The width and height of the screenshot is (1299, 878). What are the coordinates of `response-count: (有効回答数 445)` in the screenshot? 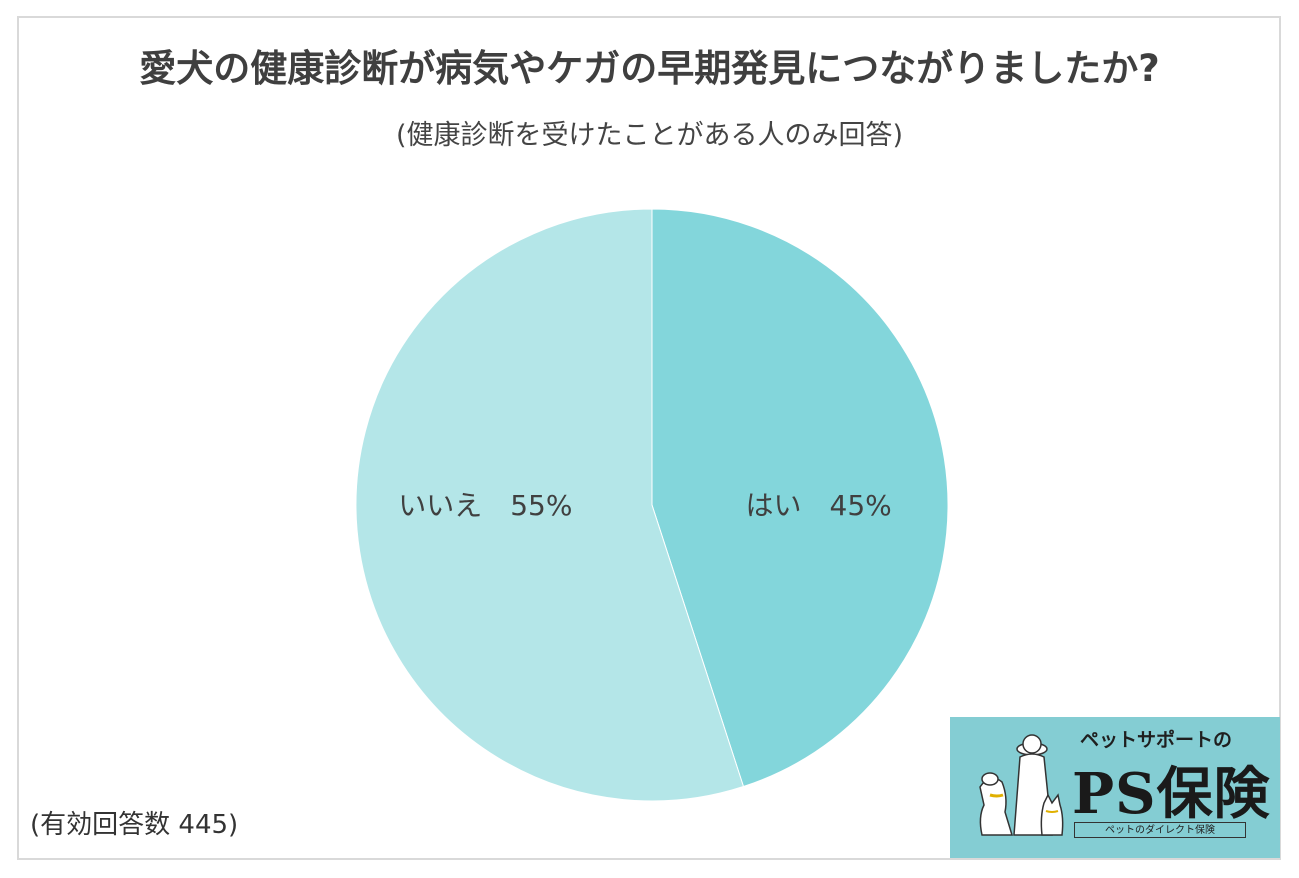 It's located at (134, 825).